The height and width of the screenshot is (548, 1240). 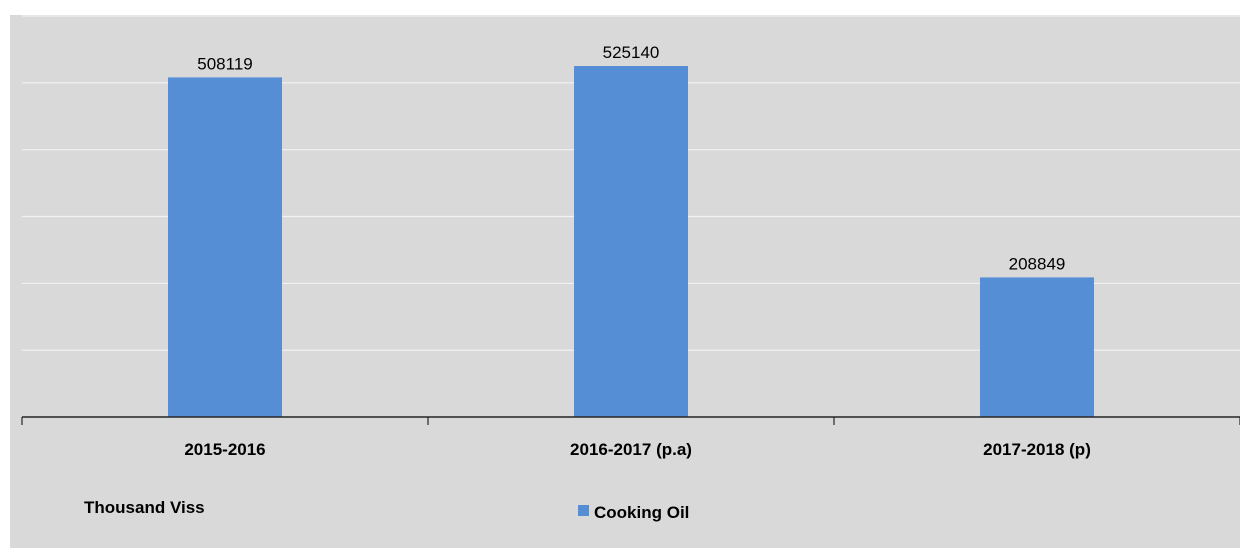 What do you see at coordinates (631, 449) in the screenshot?
I see `x-tick-label: 2016-2017 (p.a)` at bounding box center [631, 449].